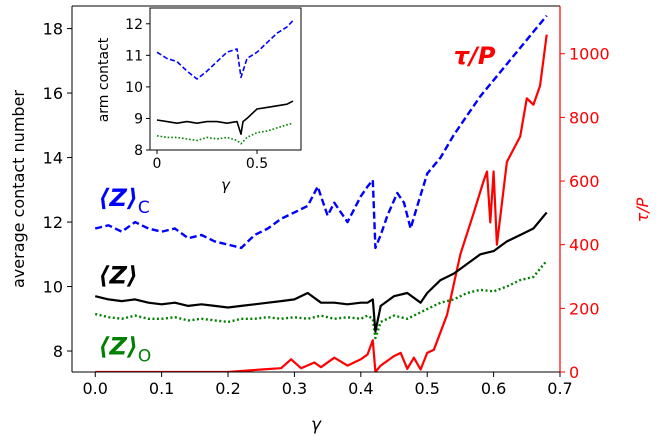  Describe the element at coordinates (18, 189) in the screenshot. I see `y-axis-label: average contact number` at that location.